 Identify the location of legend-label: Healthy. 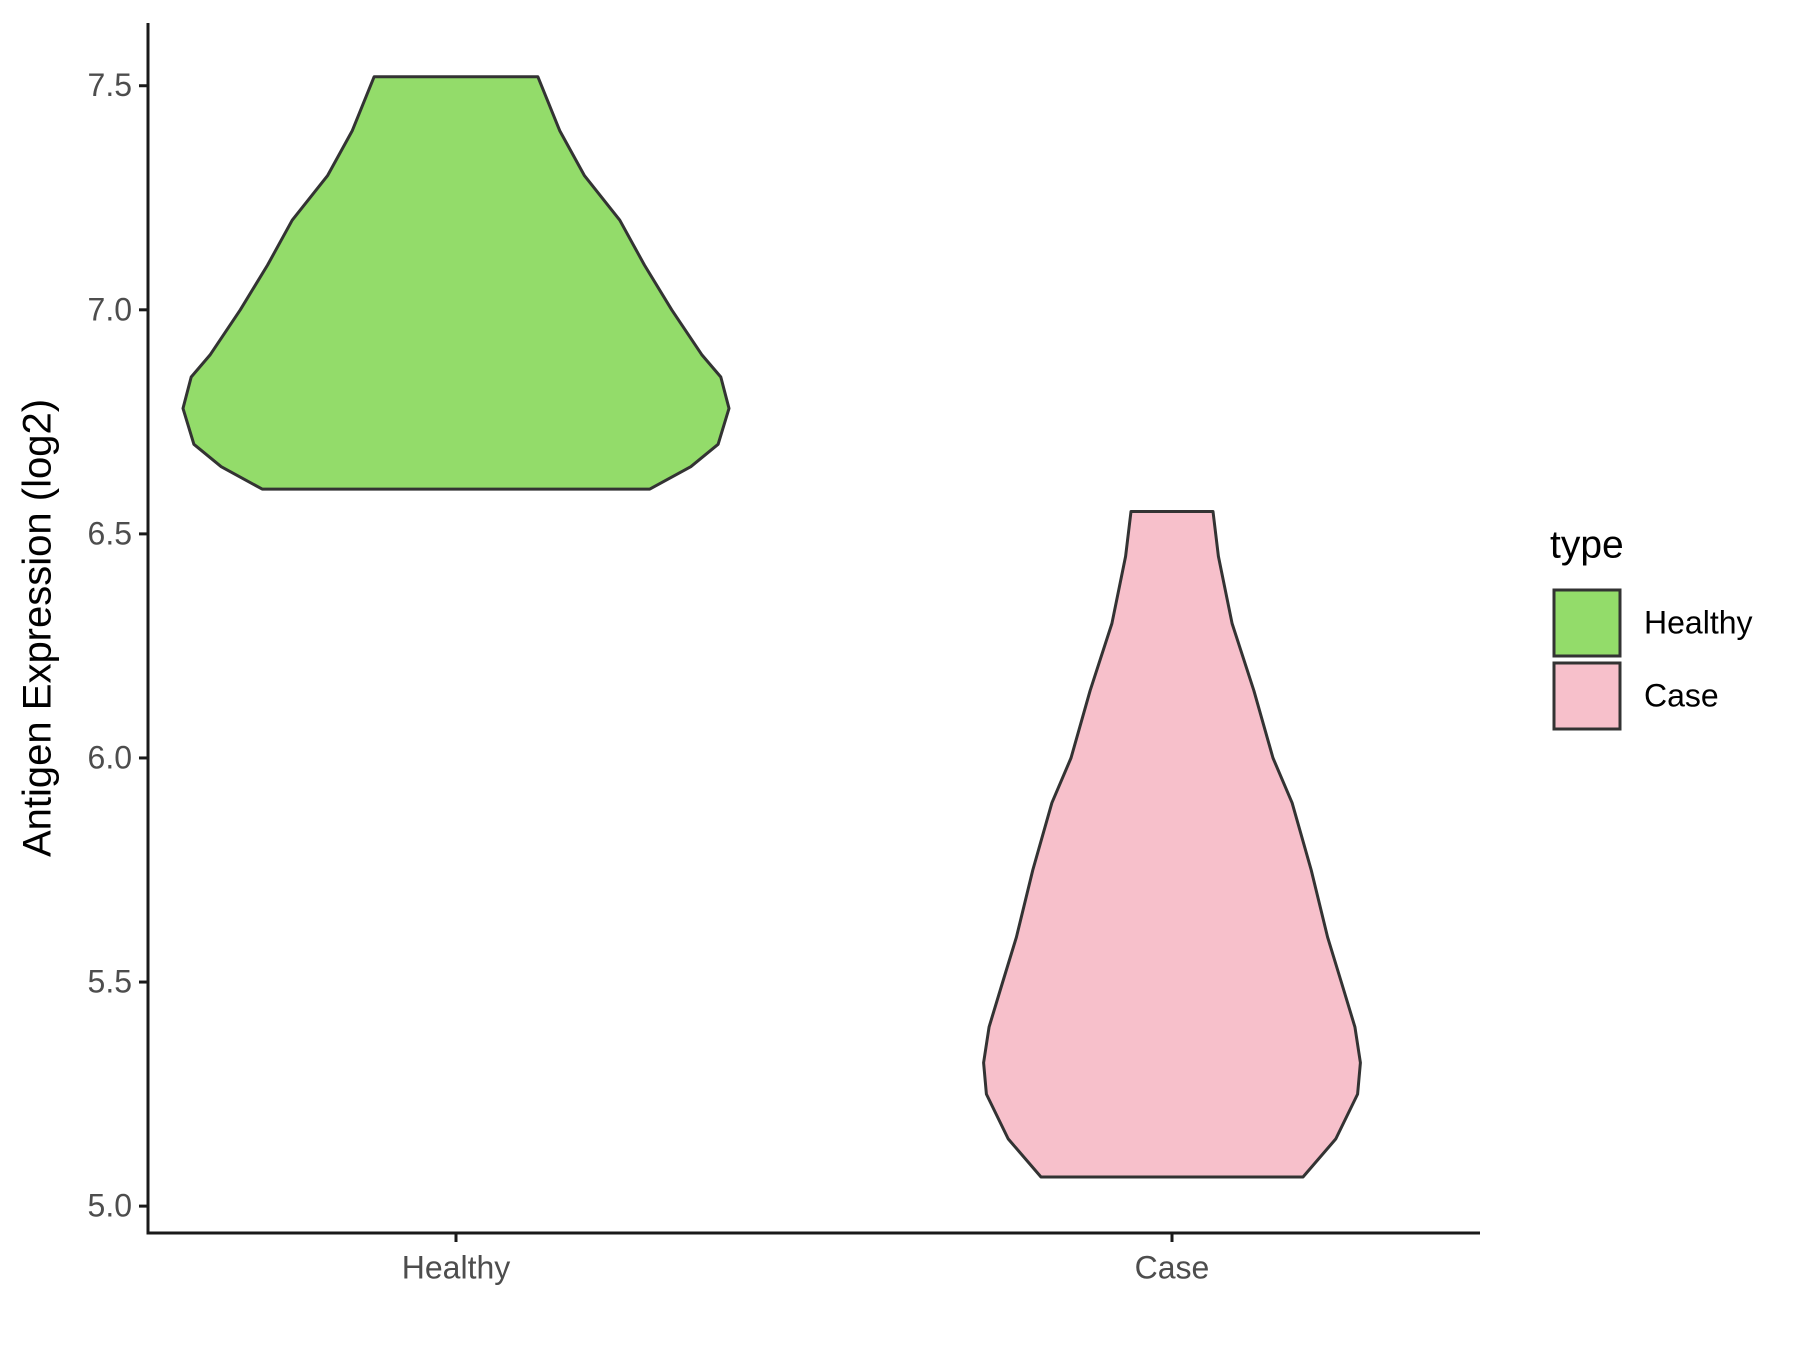
(1698, 622).